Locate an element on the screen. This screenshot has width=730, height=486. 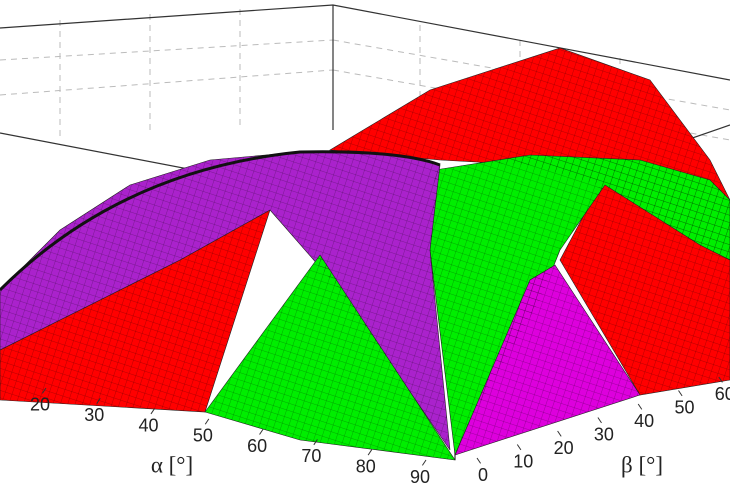
x-tick-label: 80 is located at coordinates (366, 466).